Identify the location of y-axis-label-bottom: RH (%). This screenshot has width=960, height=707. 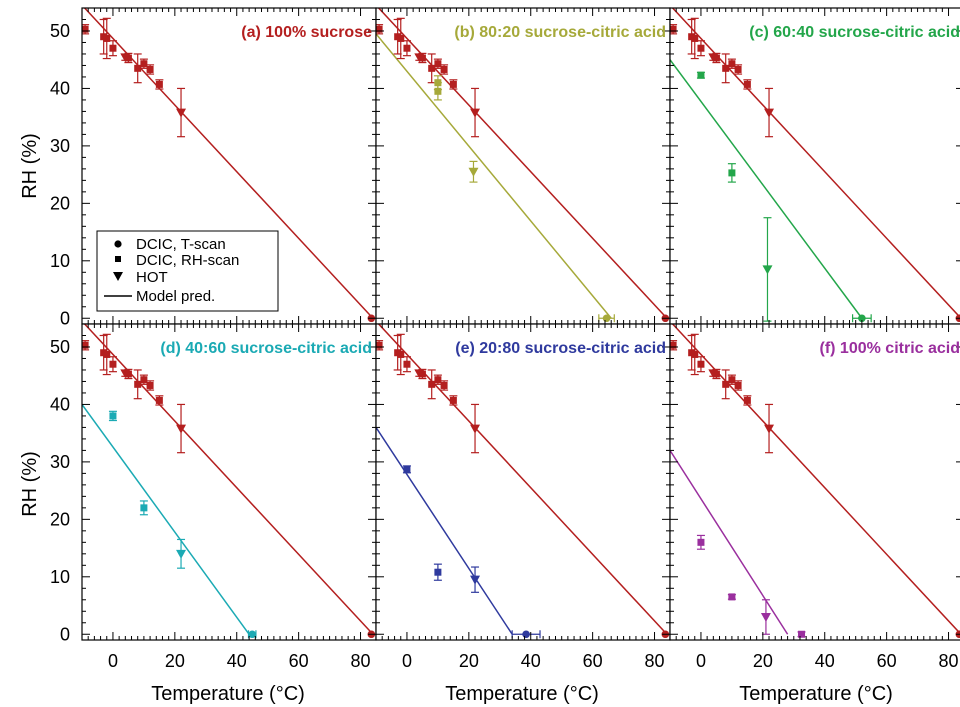
(30, 484).